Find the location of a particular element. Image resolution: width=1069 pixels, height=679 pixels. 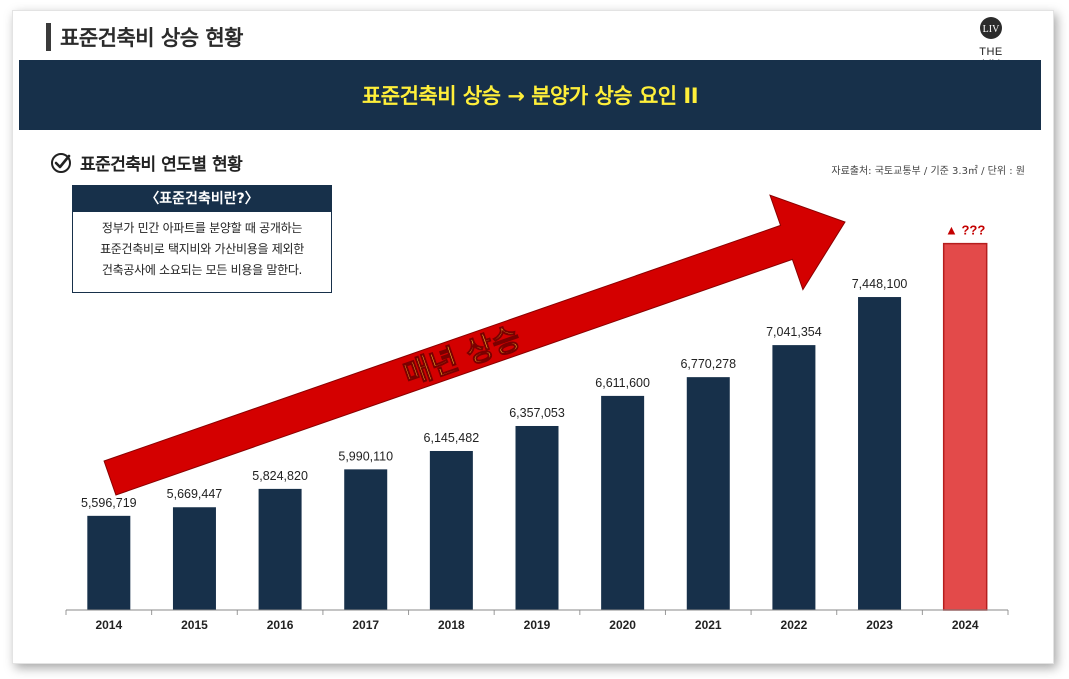

x-tick-label: 2020 is located at coordinates (622, 625).